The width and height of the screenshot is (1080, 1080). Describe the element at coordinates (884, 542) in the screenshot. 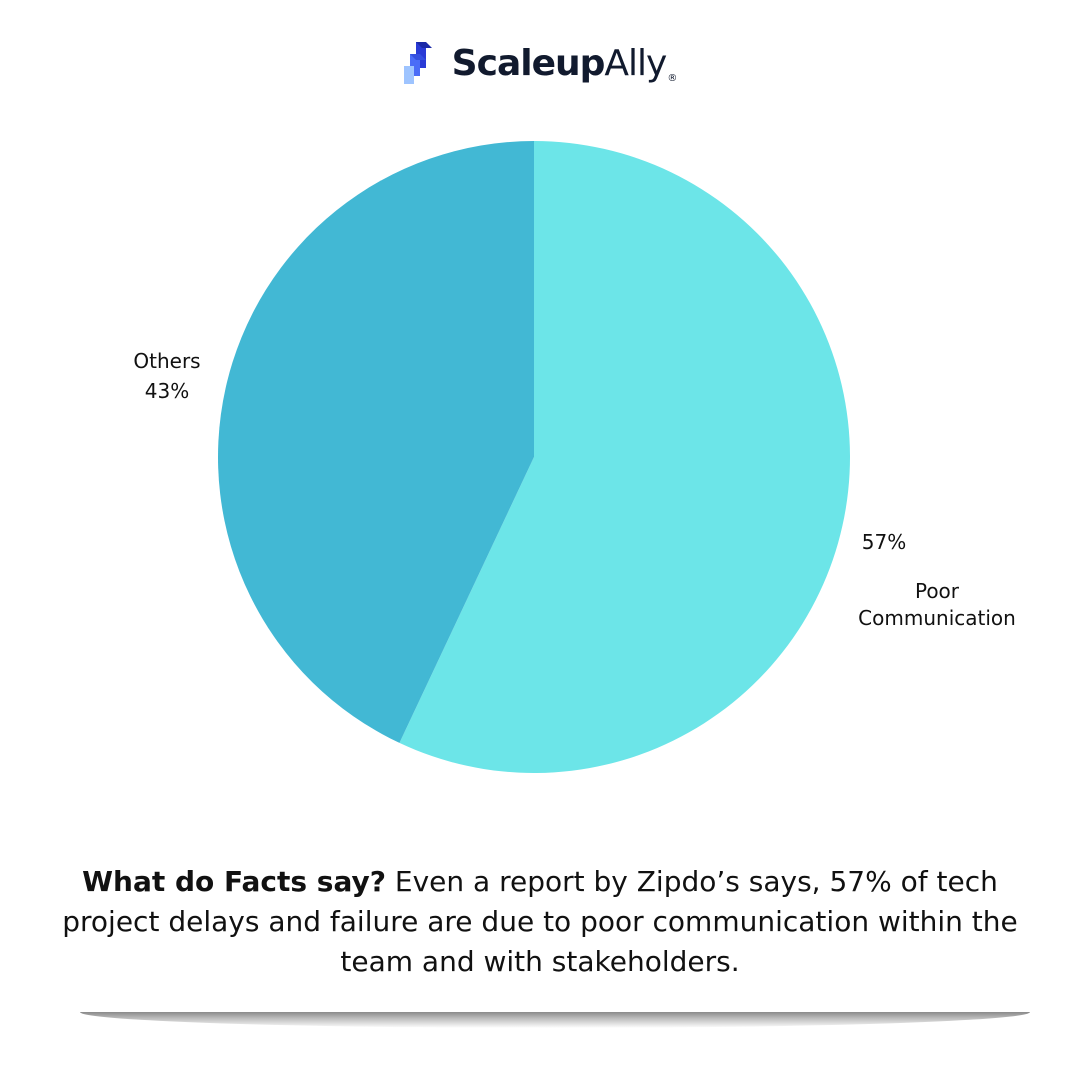

I see `poor-communication-value-label: 57%` at that location.